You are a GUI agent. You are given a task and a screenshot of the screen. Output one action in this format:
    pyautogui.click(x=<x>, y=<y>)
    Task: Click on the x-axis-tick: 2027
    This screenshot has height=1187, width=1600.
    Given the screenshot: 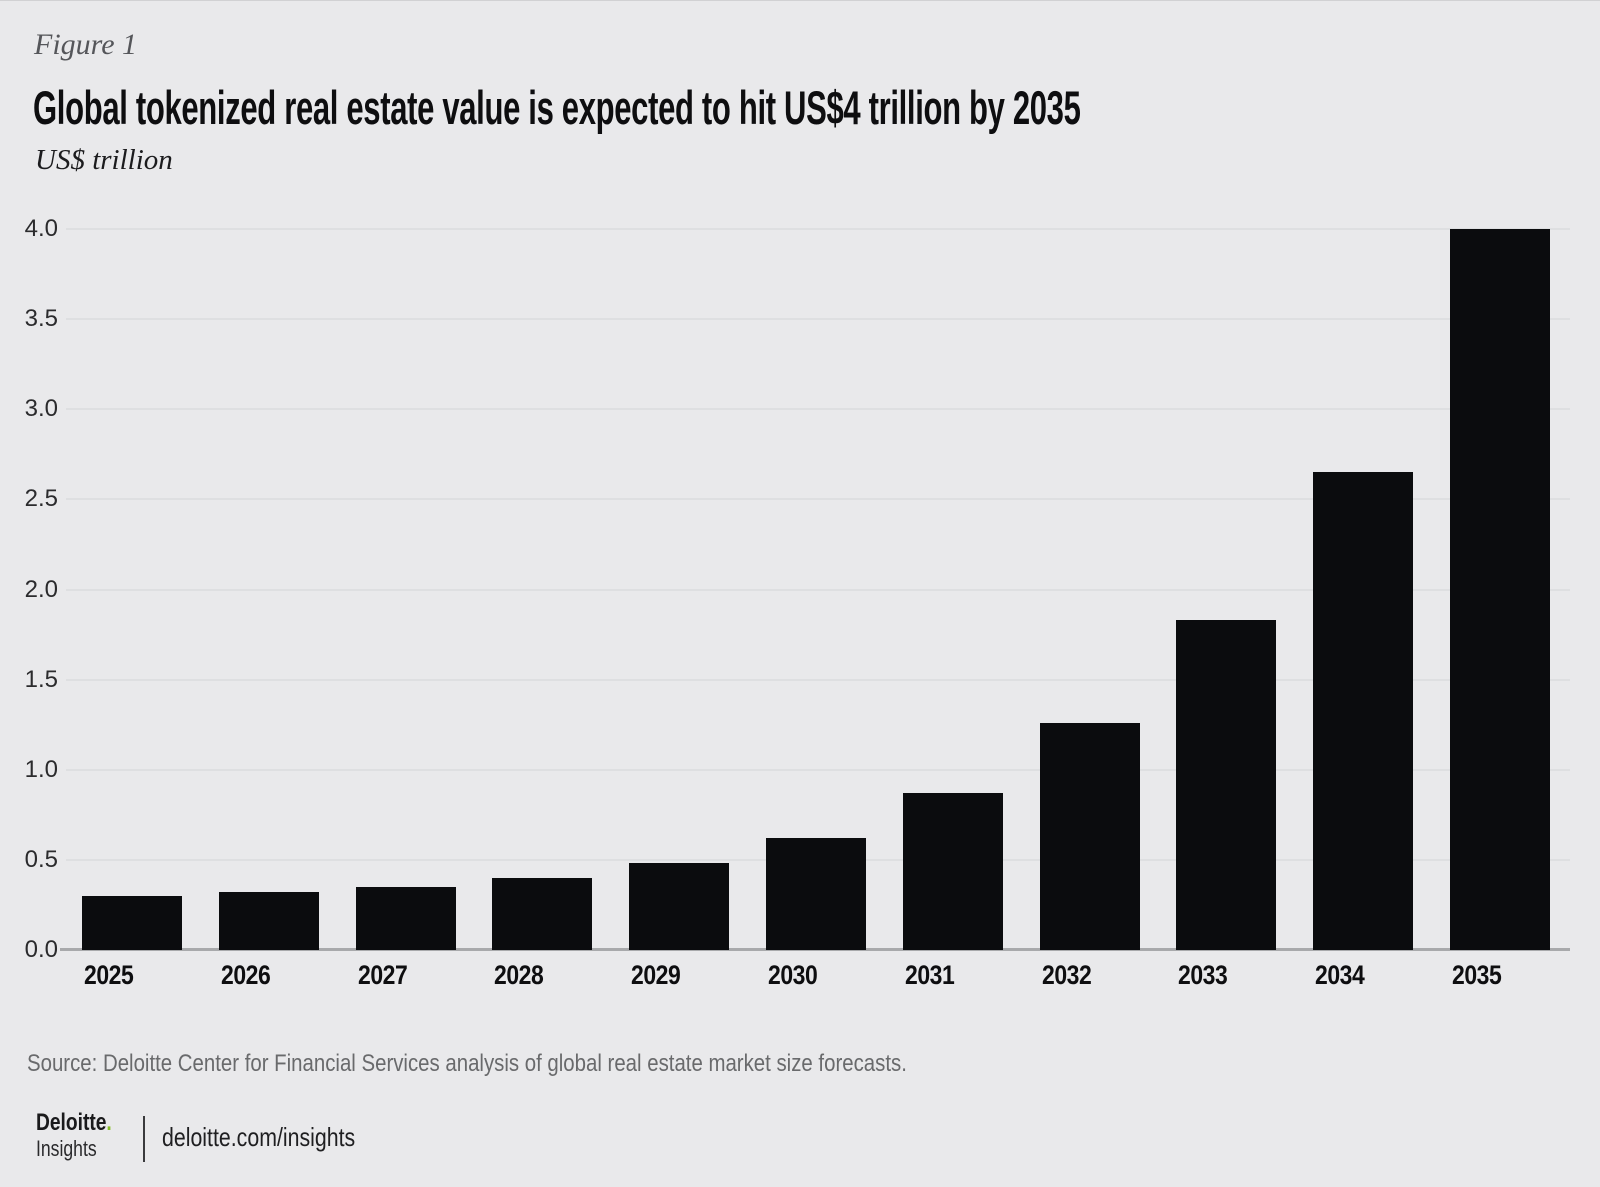 What is the action you would take?
    pyautogui.click(x=387, y=975)
    